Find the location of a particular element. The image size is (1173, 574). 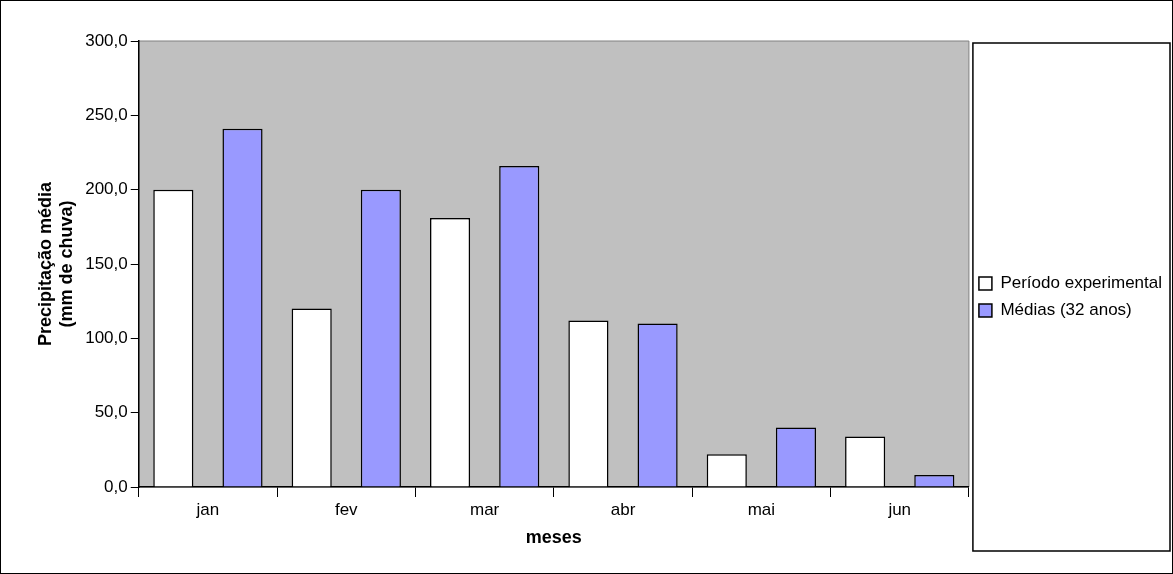

x-tick-label: mai is located at coordinates (761, 509).